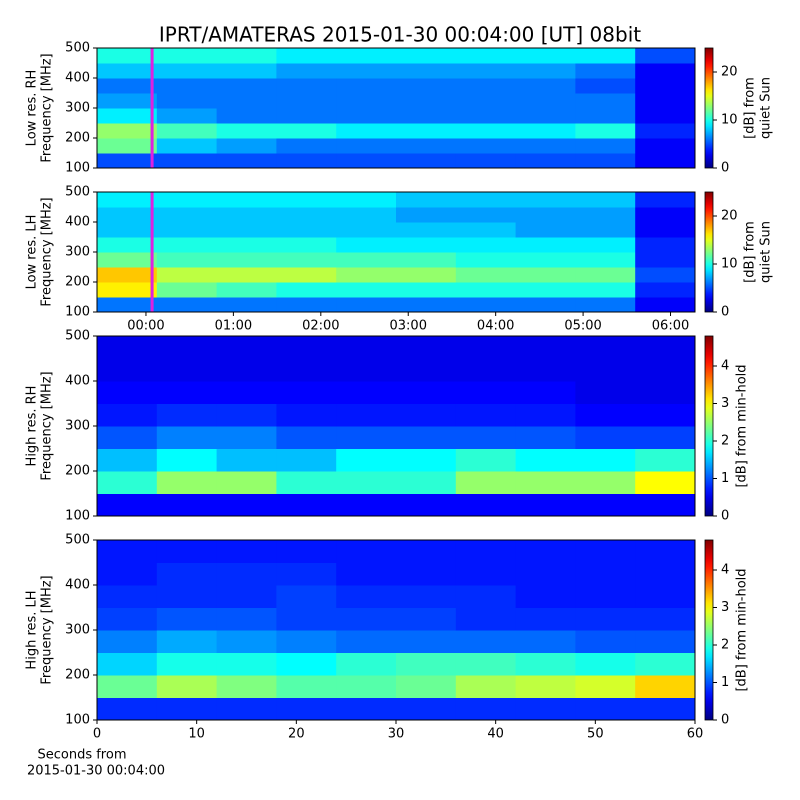 The width and height of the screenshot is (800, 800). What do you see at coordinates (742, 629) in the screenshot?
I see `colorbar-label: [dB] from min-hold` at bounding box center [742, 629].